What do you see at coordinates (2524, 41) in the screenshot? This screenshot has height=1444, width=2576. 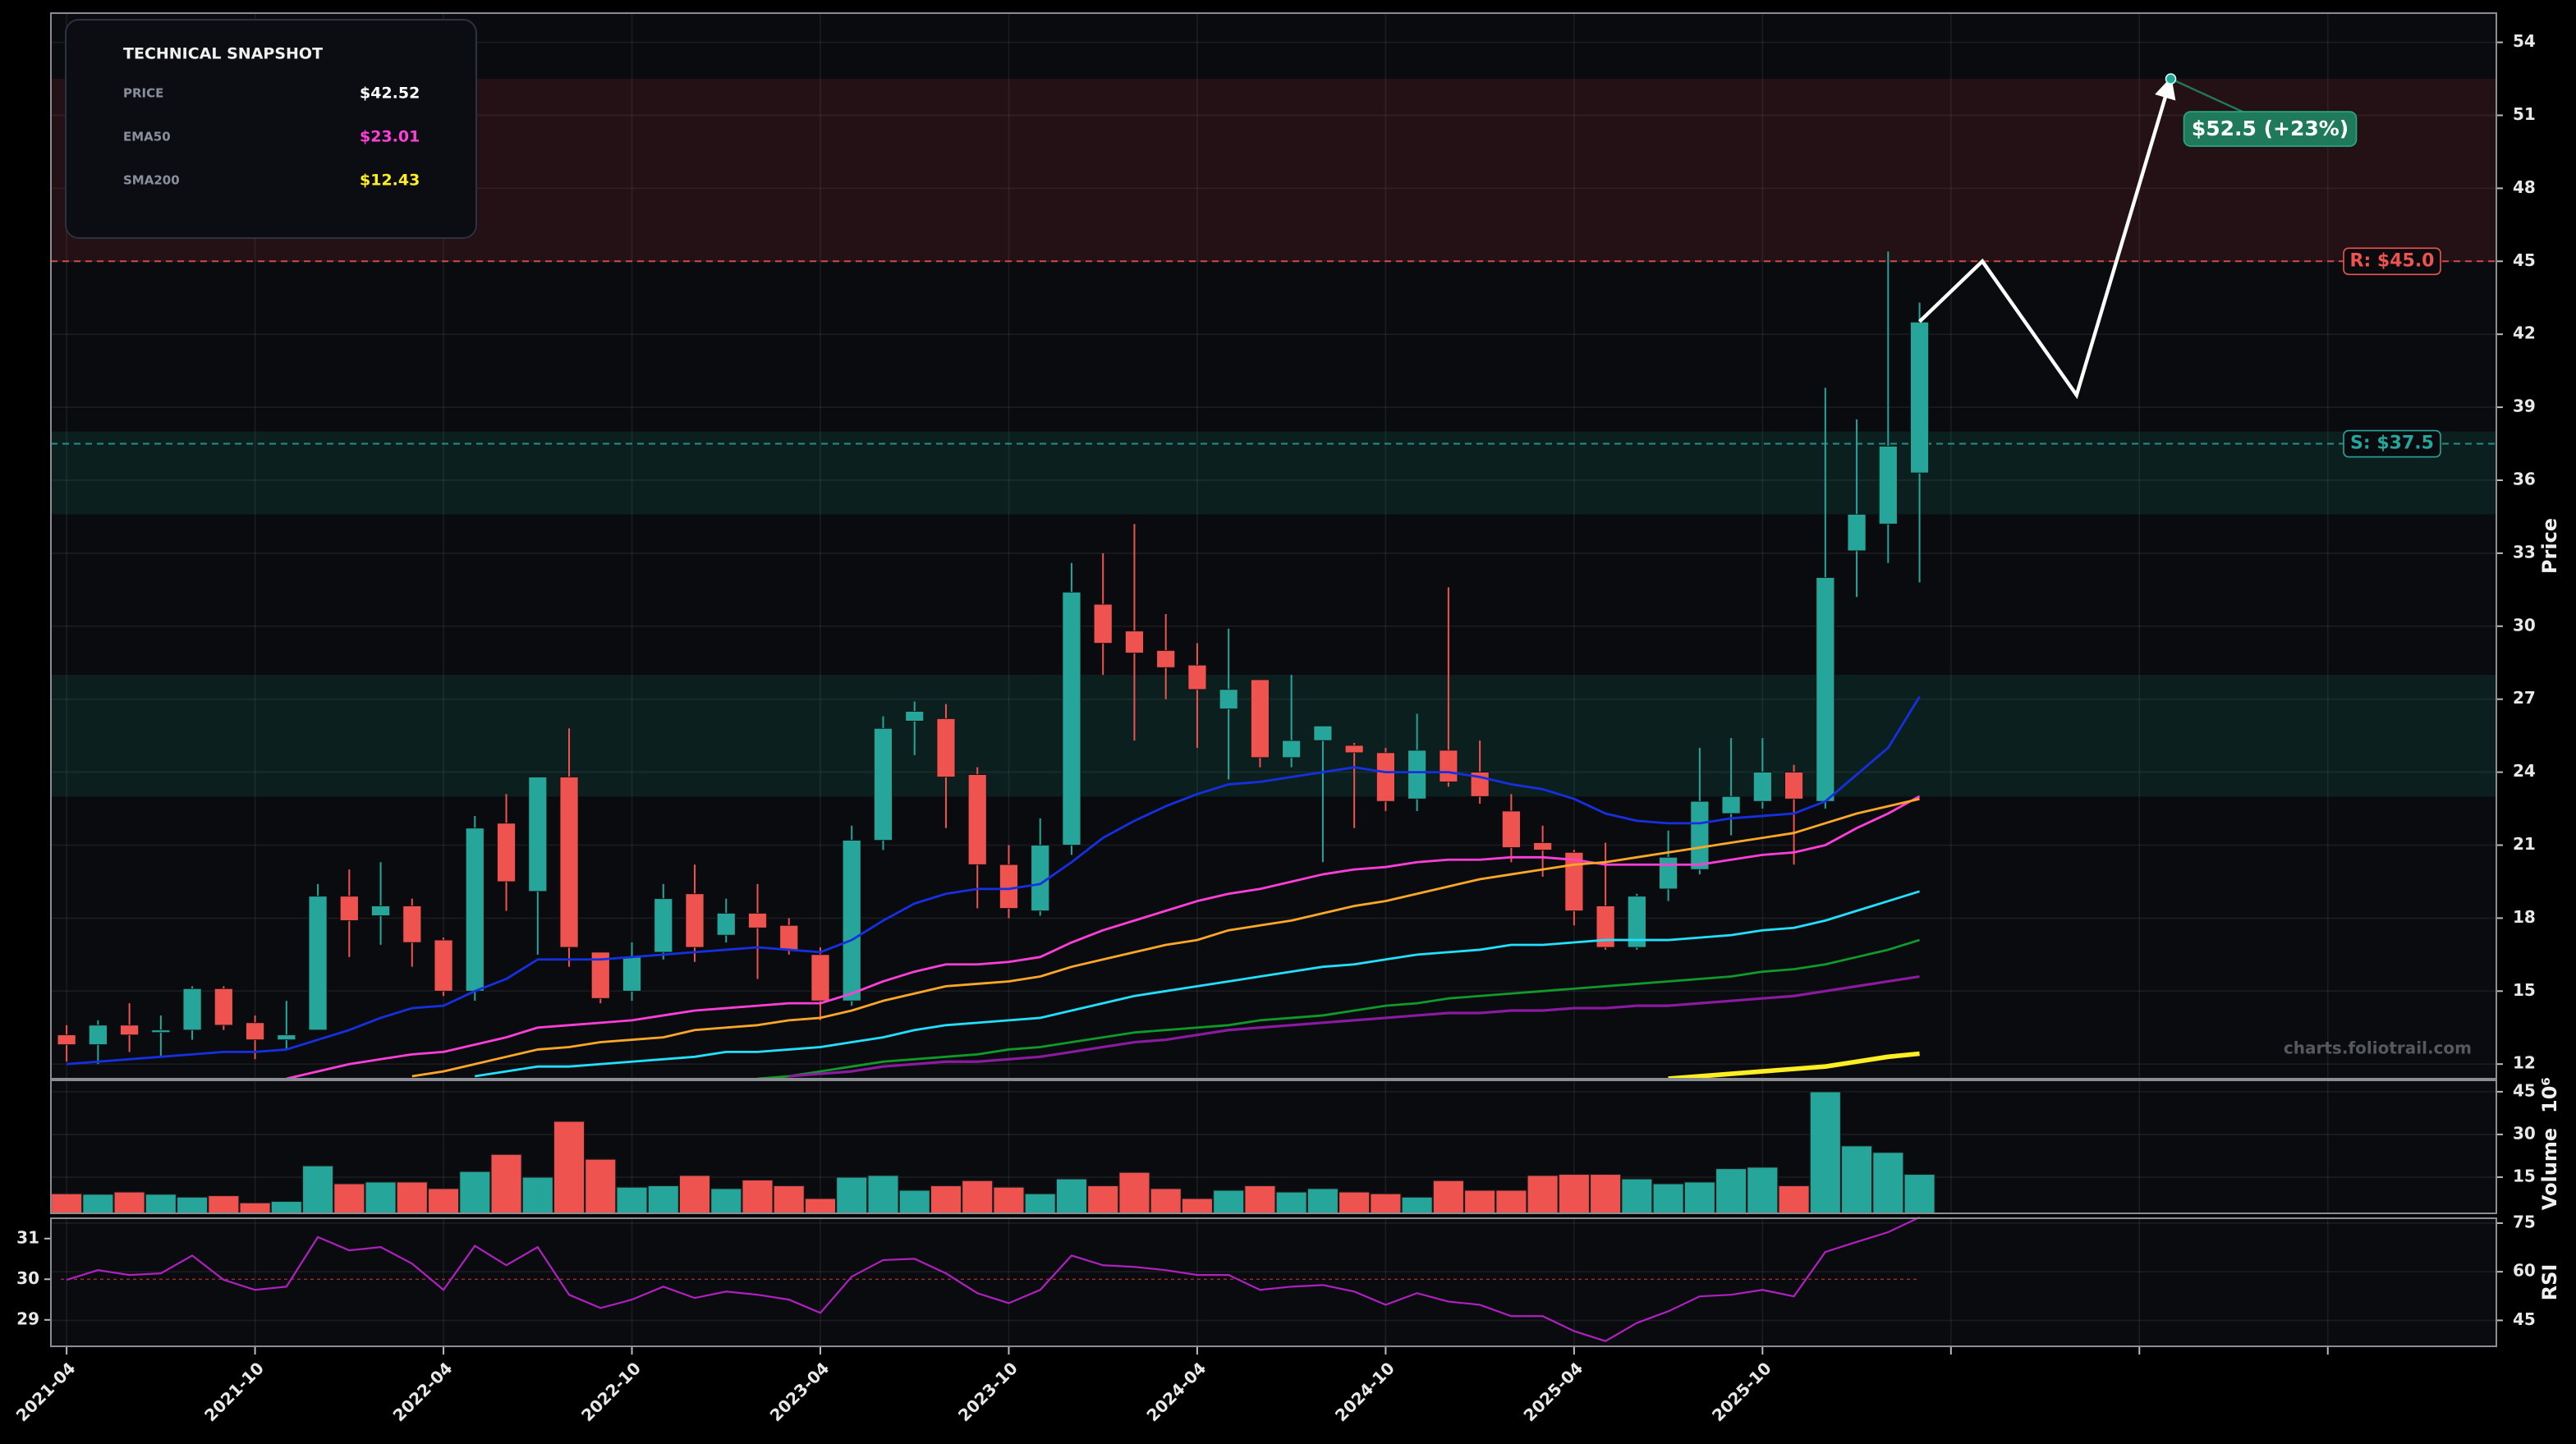 I see `y-tick-label: 54` at bounding box center [2524, 41].